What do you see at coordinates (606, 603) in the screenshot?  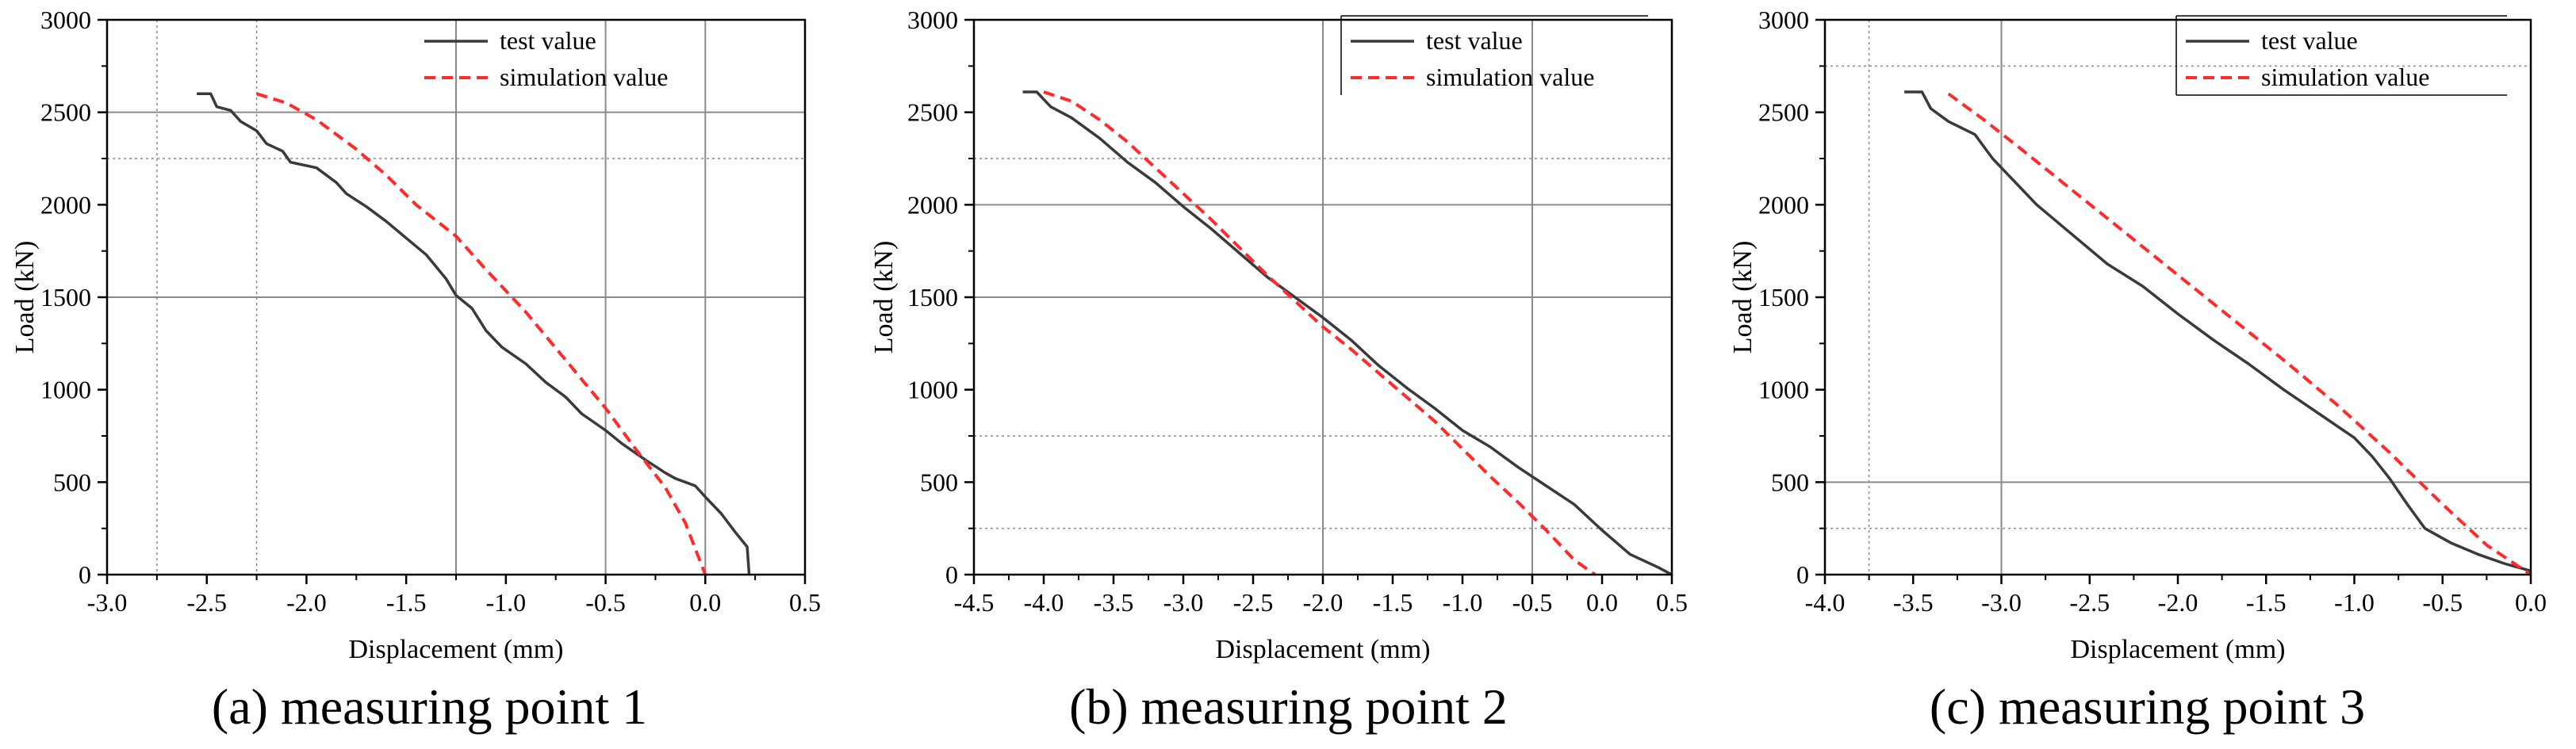 I see `x-tick-label-a-5: -0.5` at bounding box center [606, 603].